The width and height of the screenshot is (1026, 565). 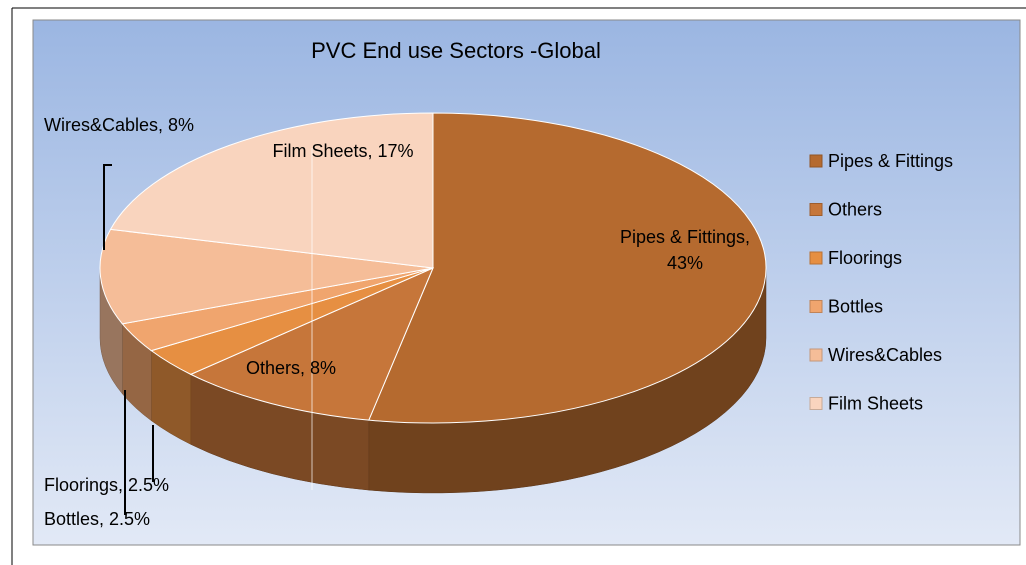 I want to click on legend-label: Others, so click(x=855, y=209).